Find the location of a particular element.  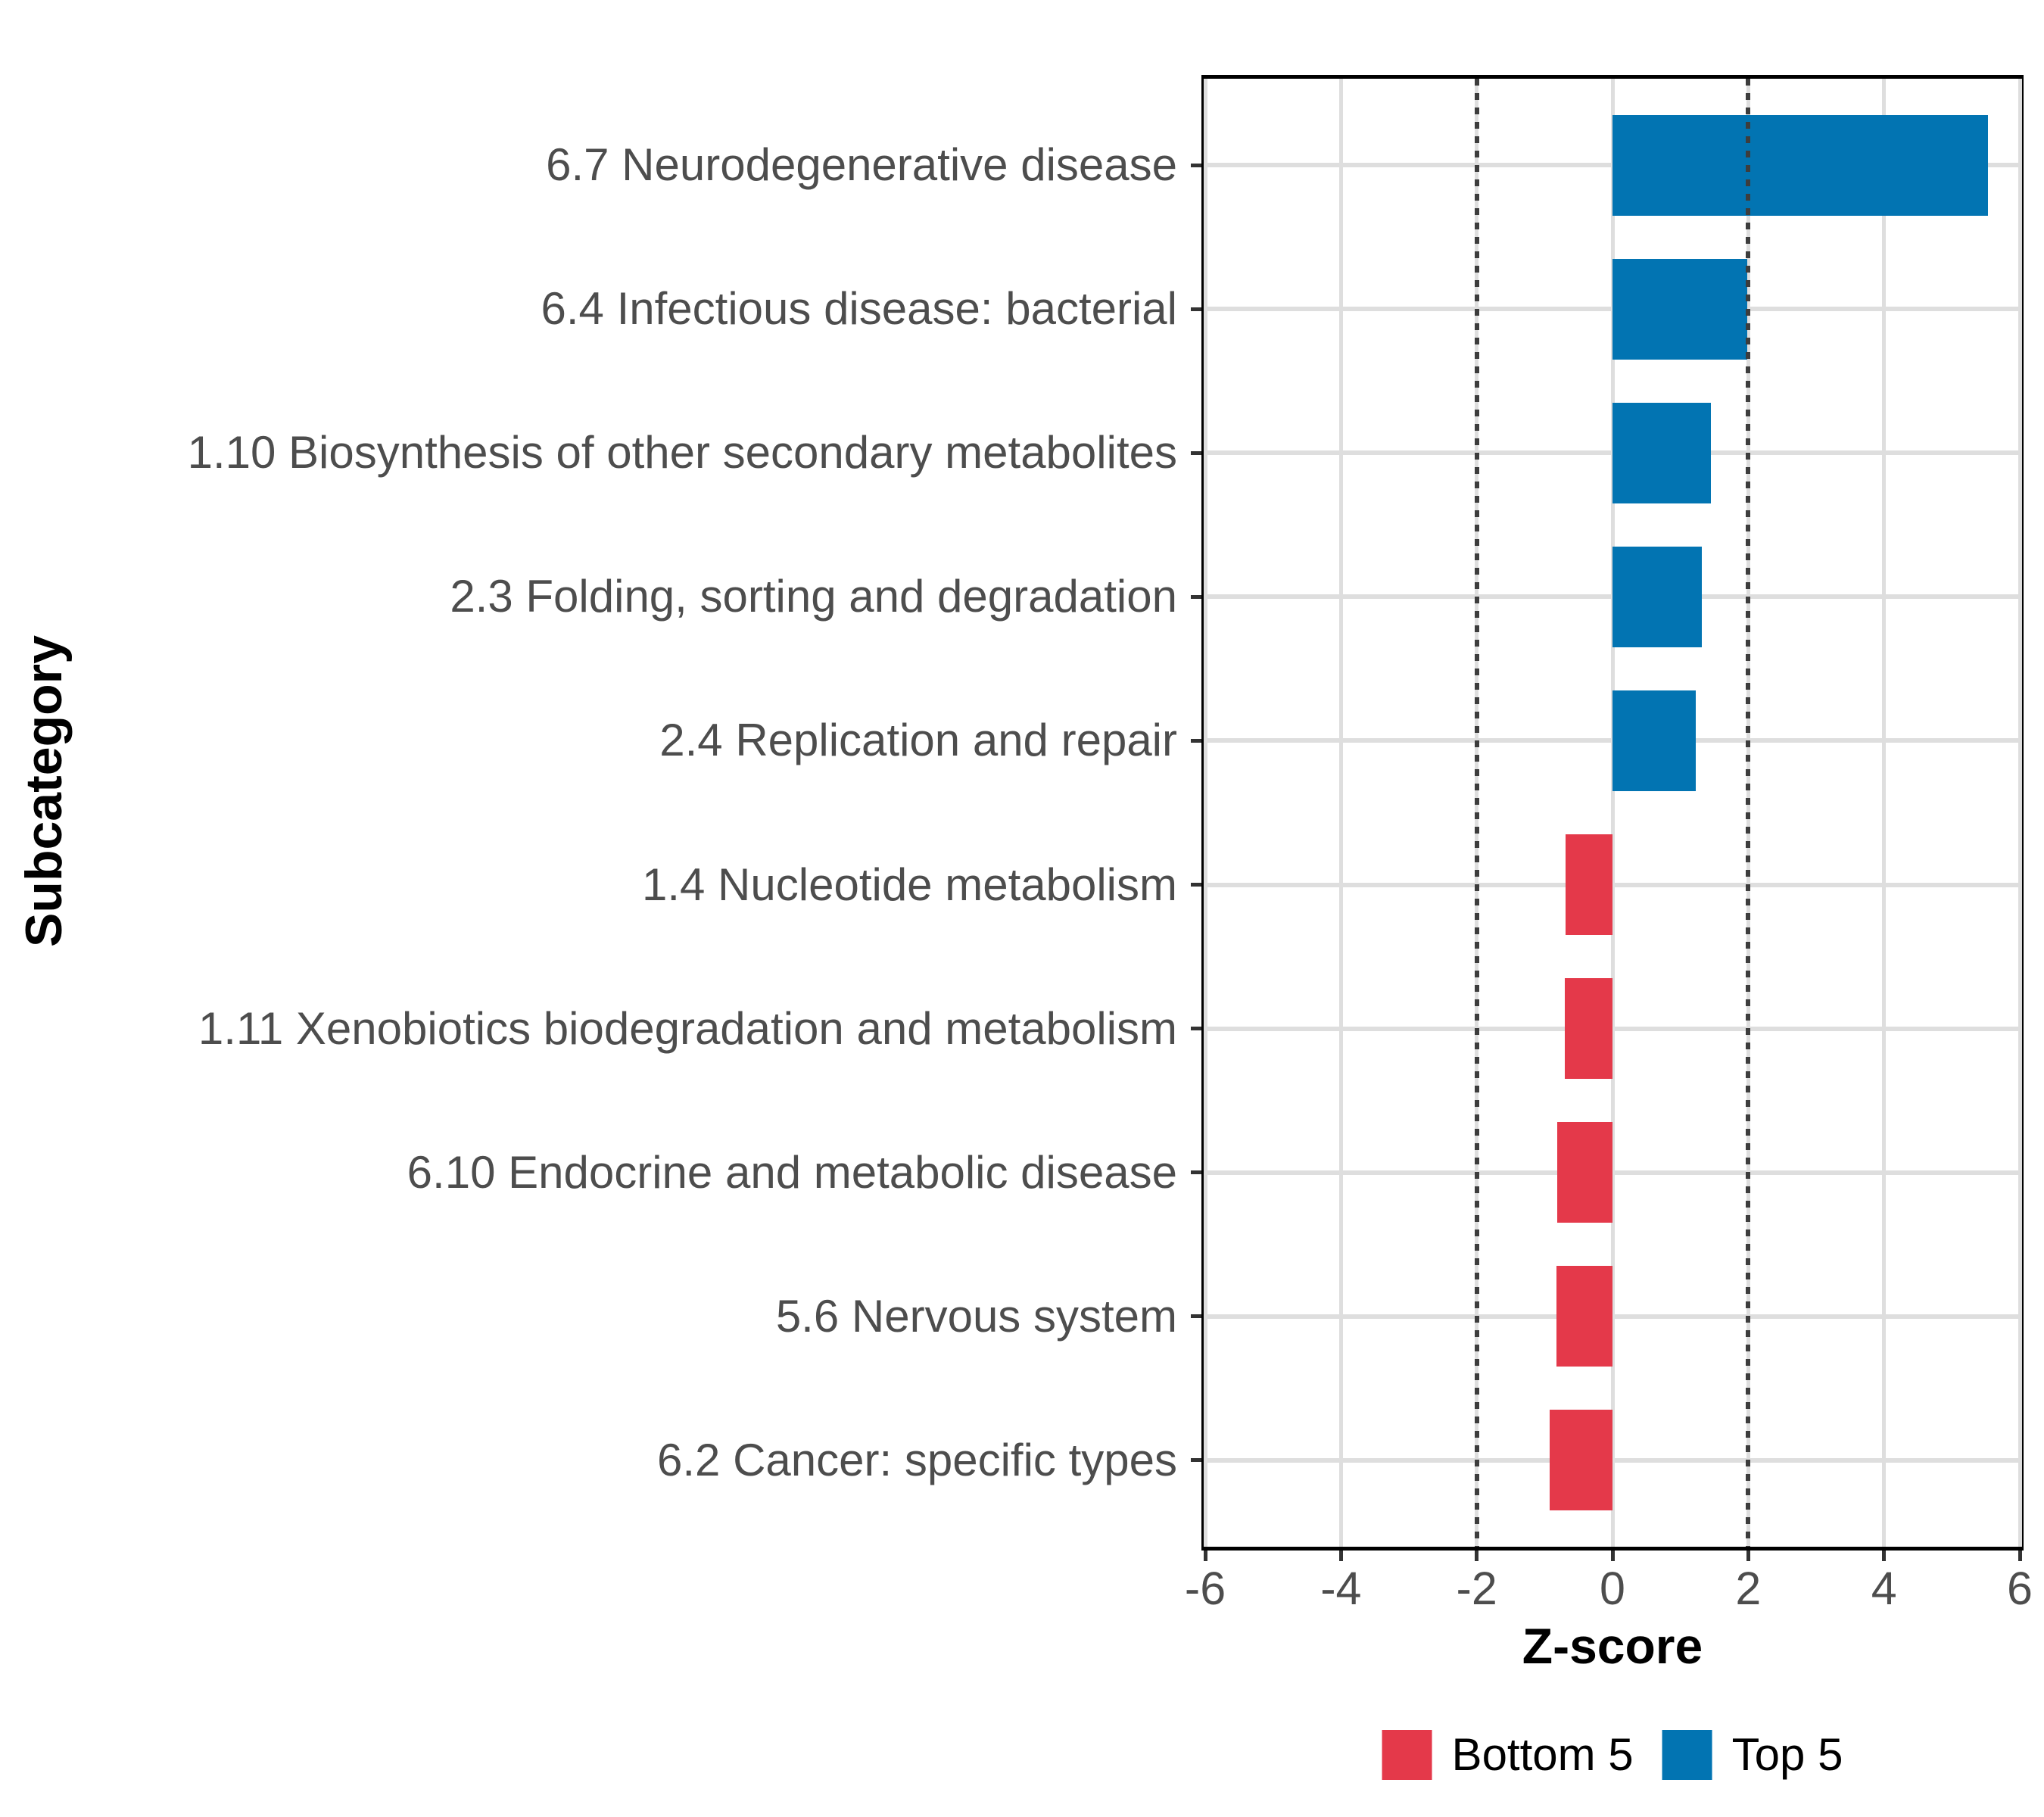

legend-label: Bottom 5 is located at coordinates (1542, 1754).